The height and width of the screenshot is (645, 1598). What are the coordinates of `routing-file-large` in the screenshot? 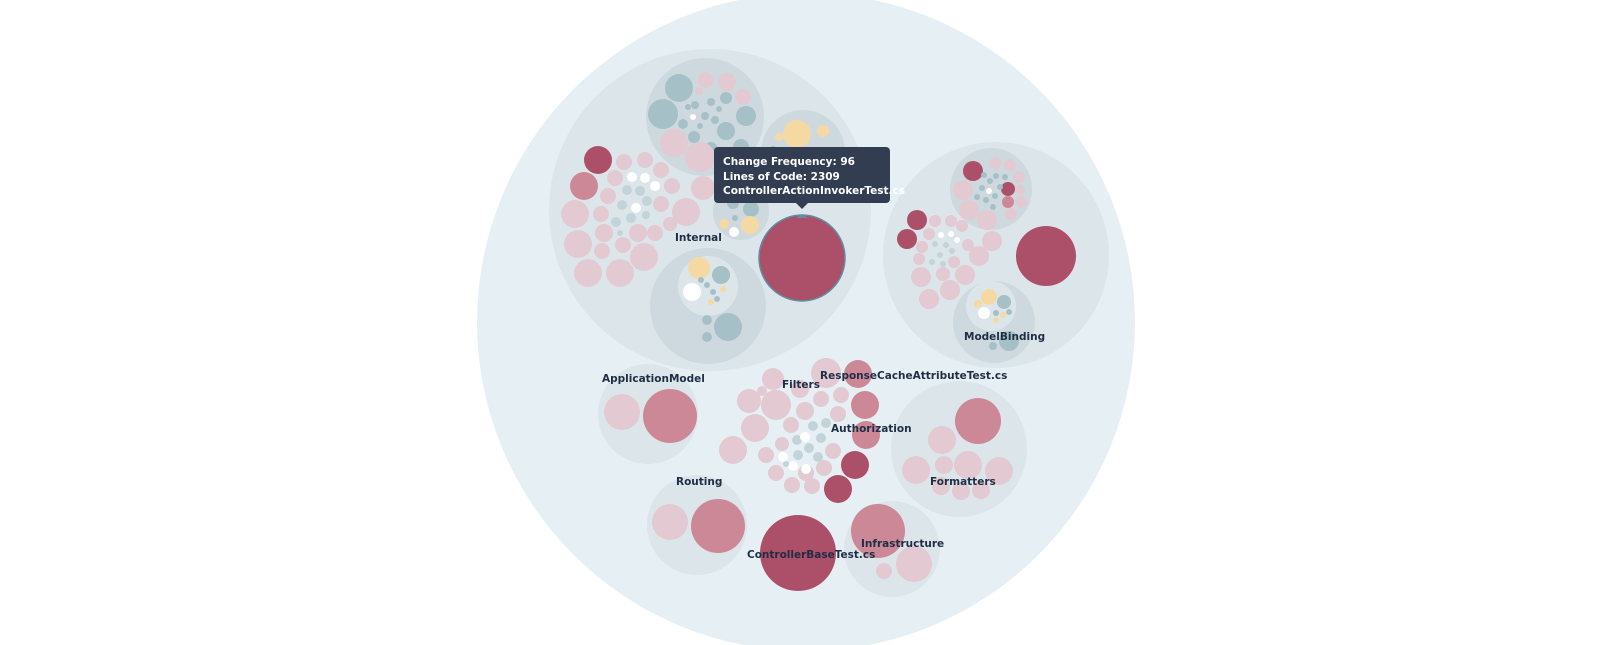 It's located at (718, 526).